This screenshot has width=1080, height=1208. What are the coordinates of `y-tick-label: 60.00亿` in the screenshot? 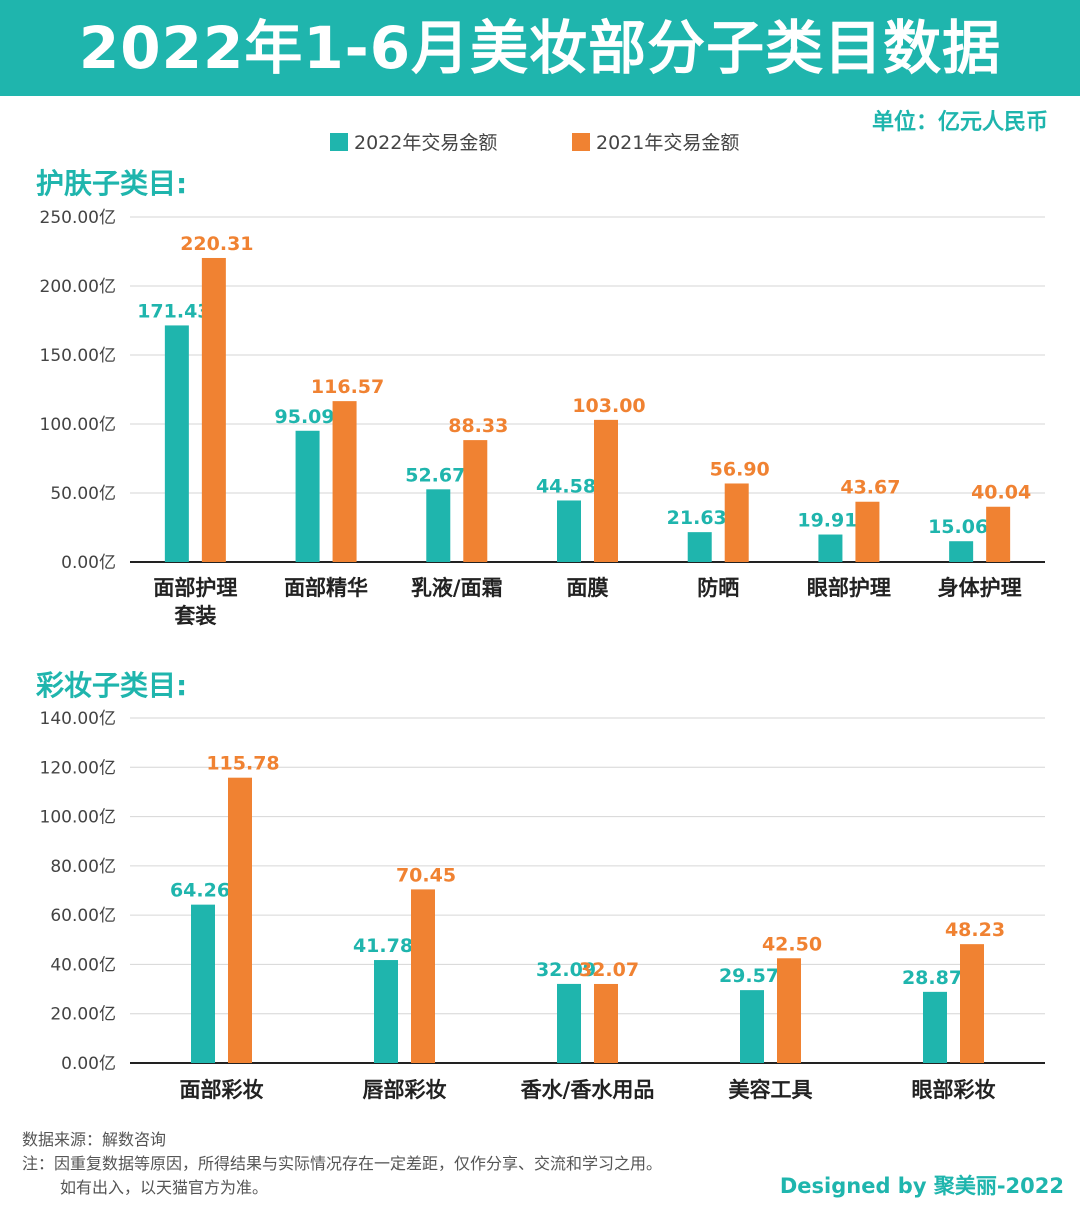 It's located at (83, 916).